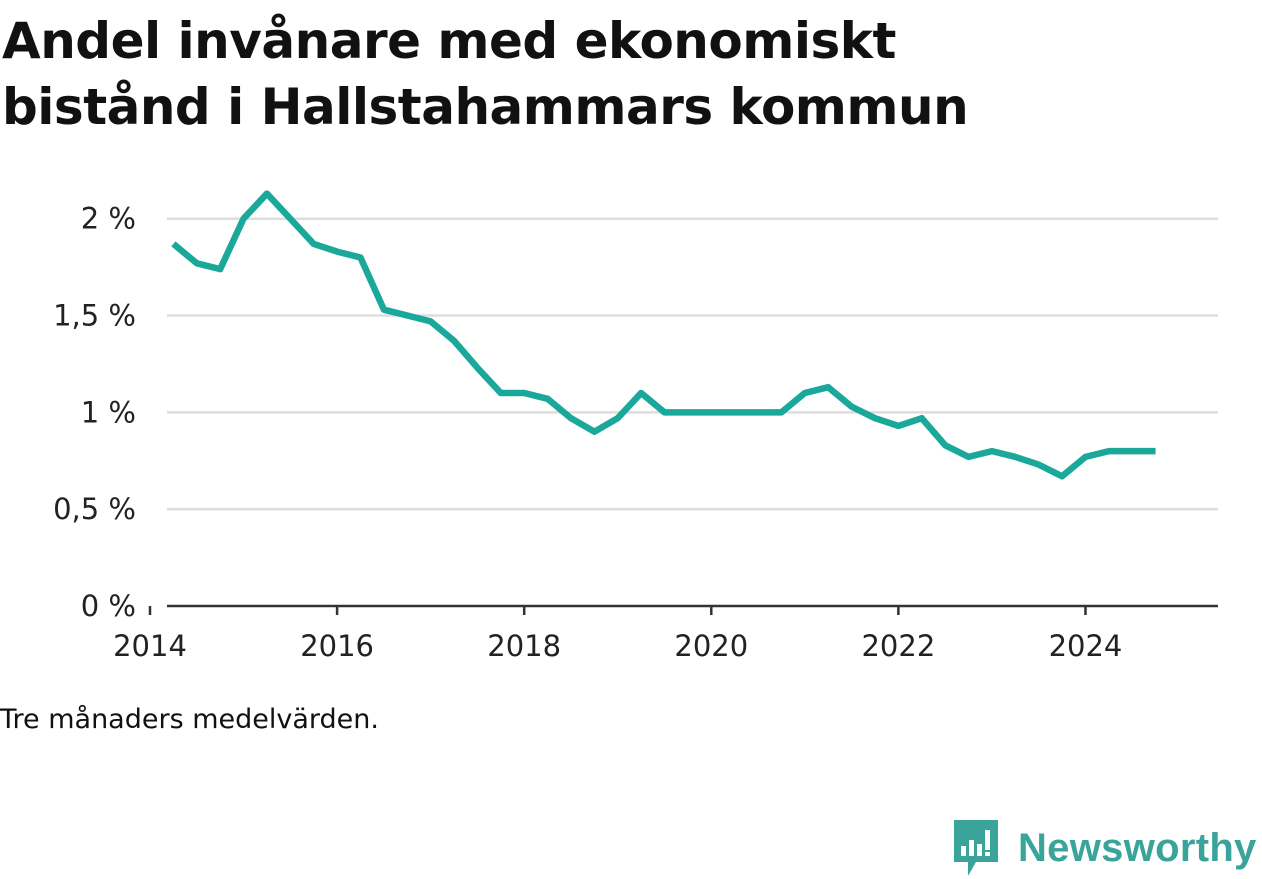 This screenshot has height=879, width=1262. I want to click on chart-title-line-1: Andel invånare med ekonomiskt, so click(449, 41).